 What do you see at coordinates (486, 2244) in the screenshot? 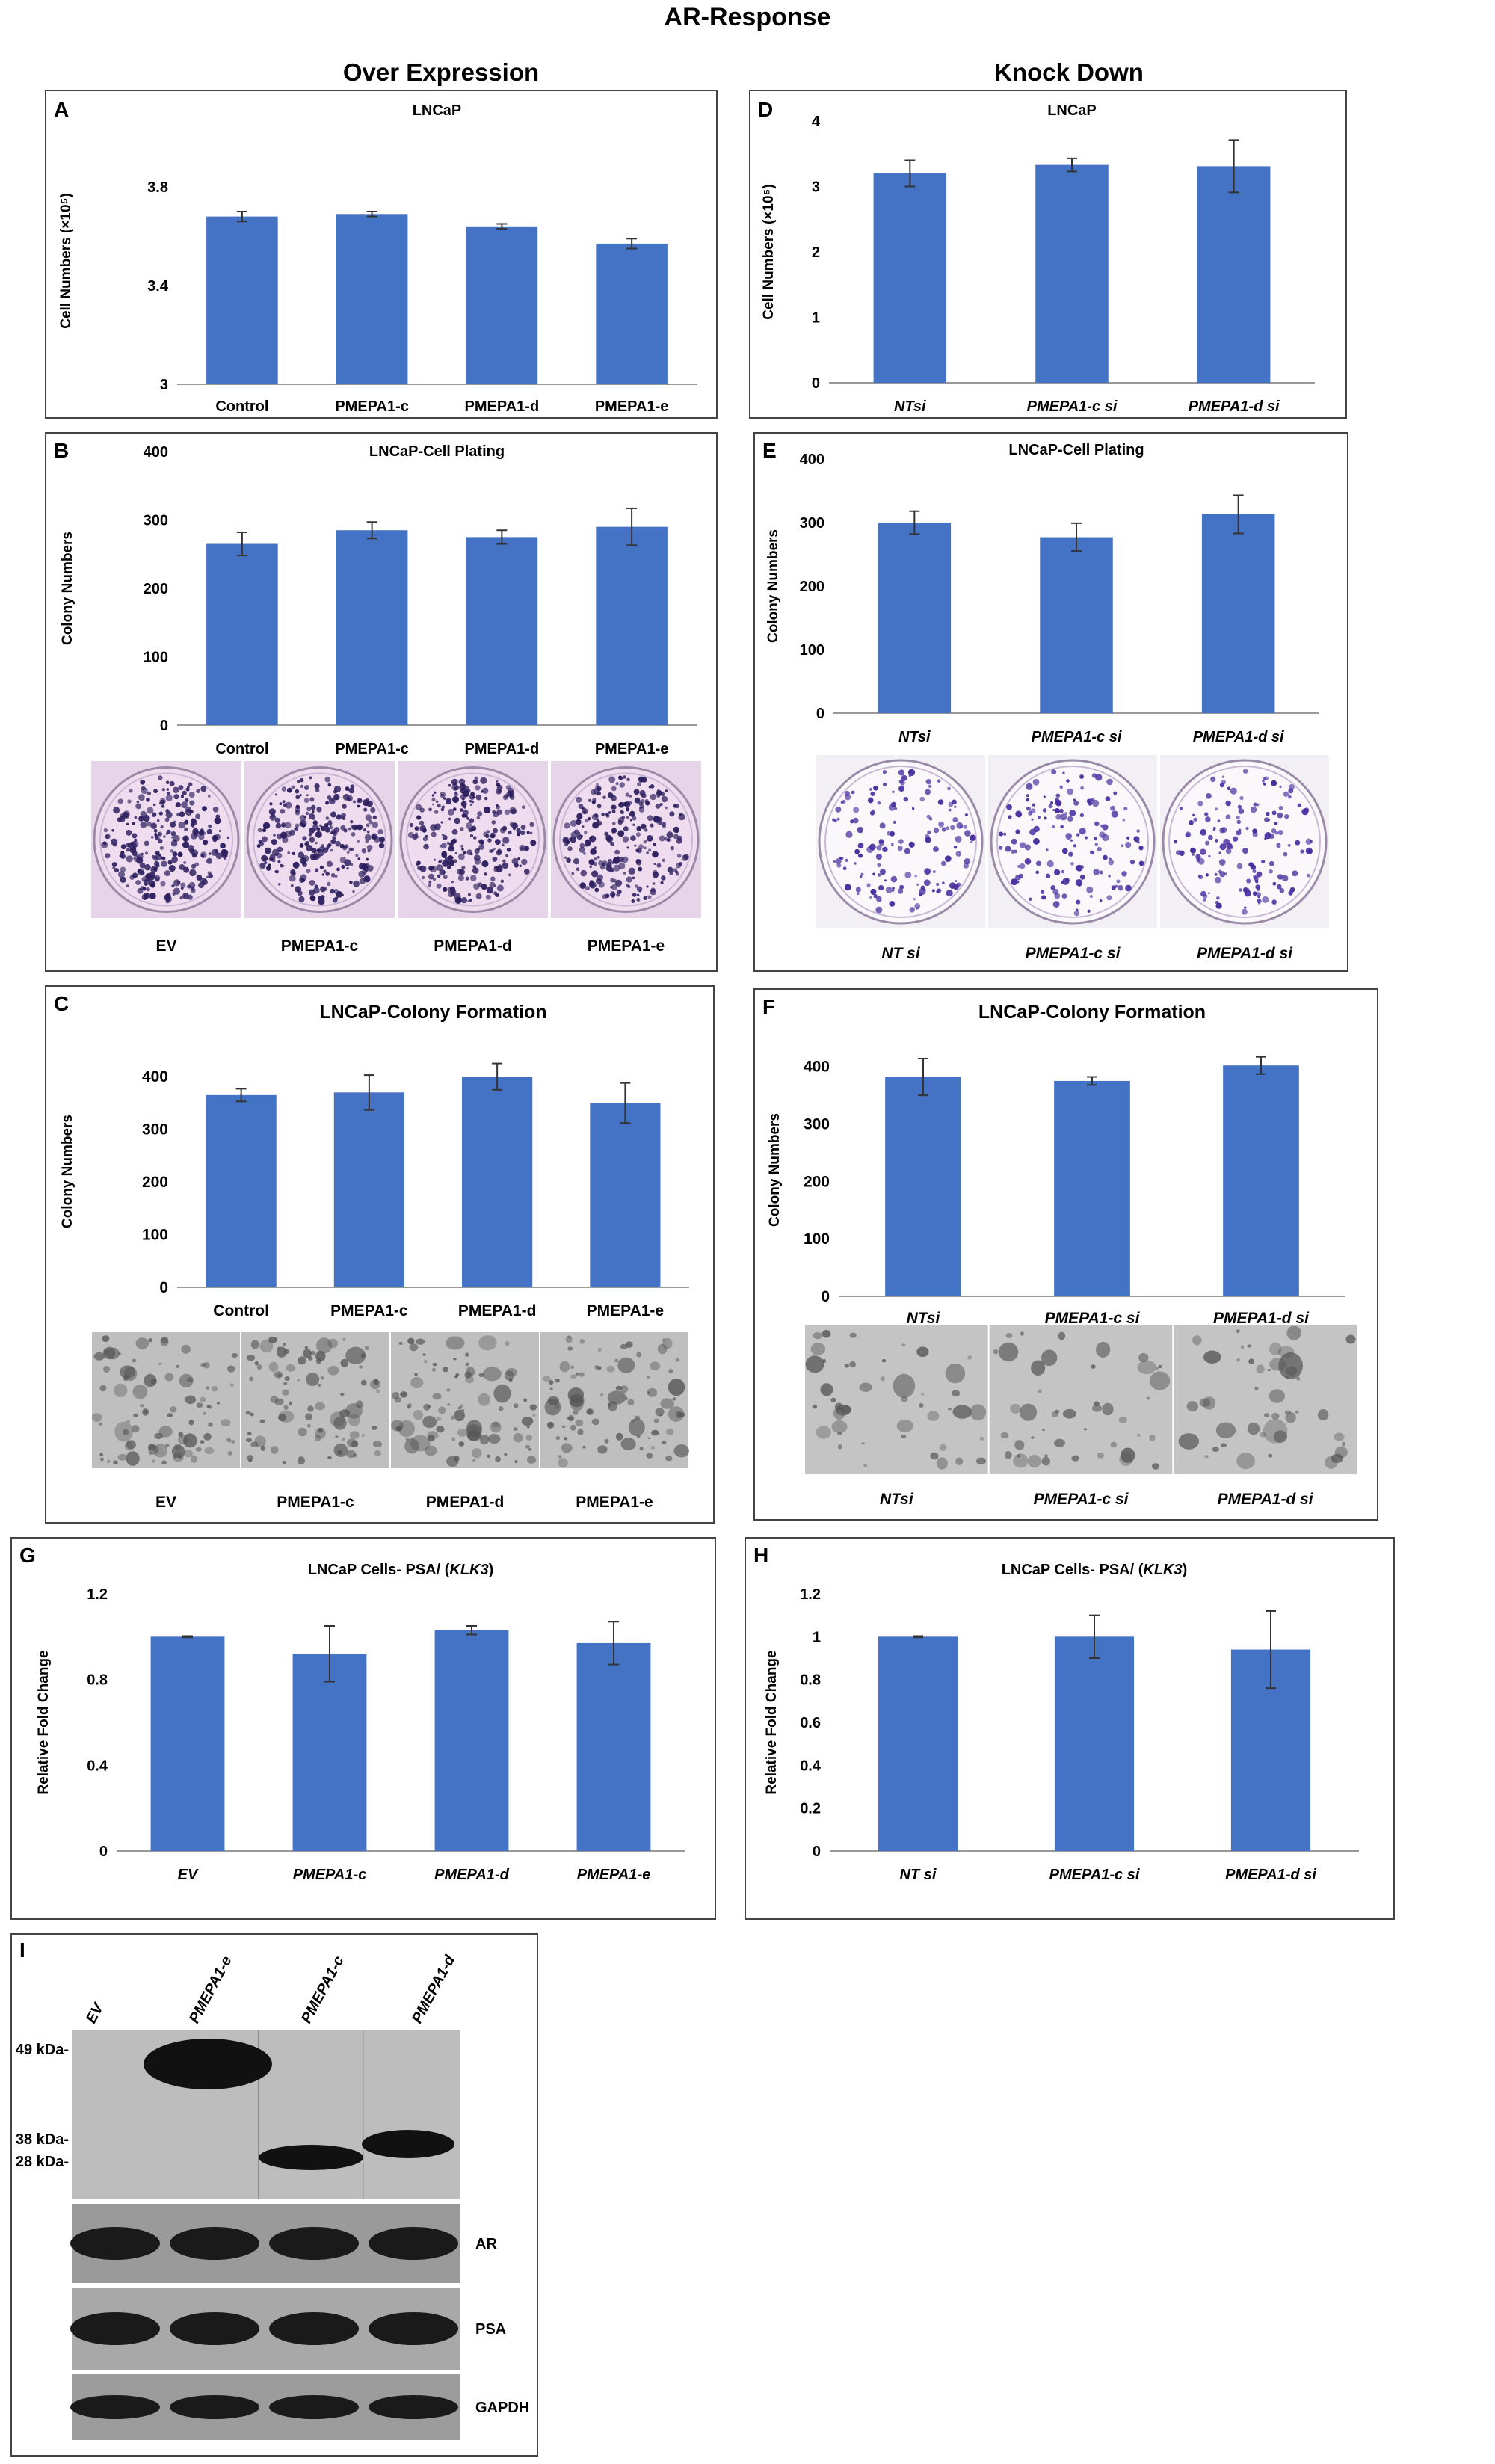
I see `blot-protein-label: AR` at bounding box center [486, 2244].